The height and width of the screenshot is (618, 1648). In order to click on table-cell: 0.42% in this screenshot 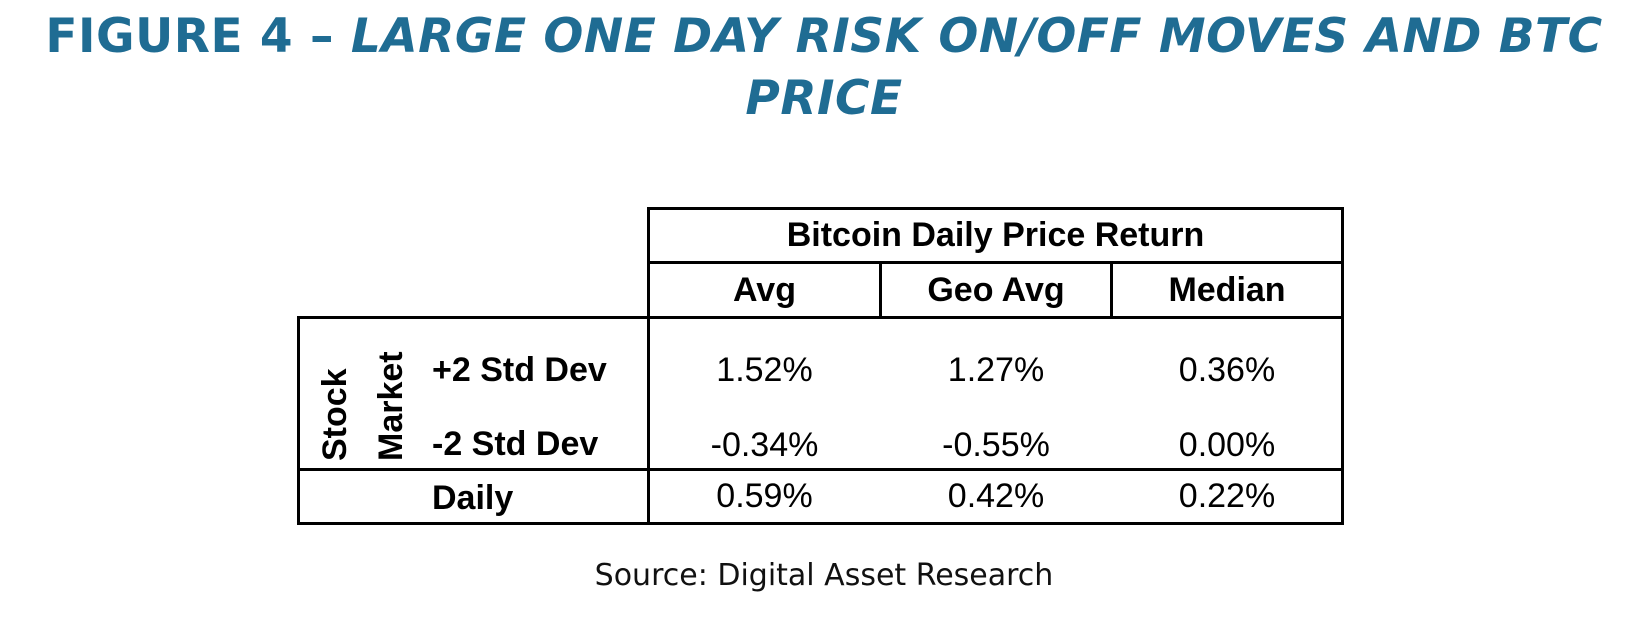, I will do `click(996, 496)`.